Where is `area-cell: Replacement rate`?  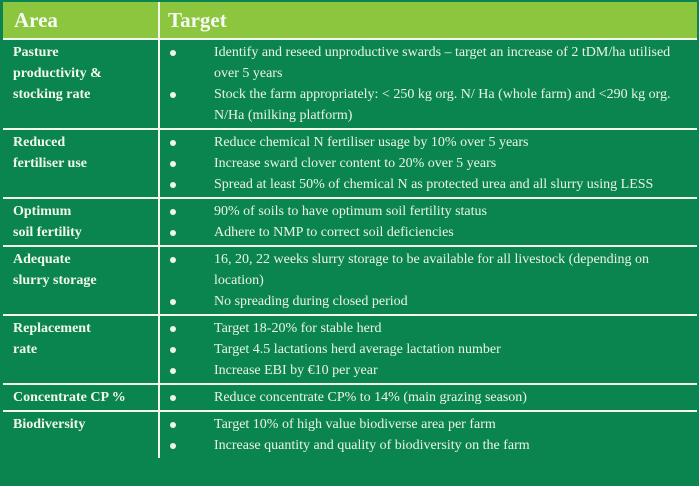
area-cell: Replacement rate is located at coordinates (80, 349).